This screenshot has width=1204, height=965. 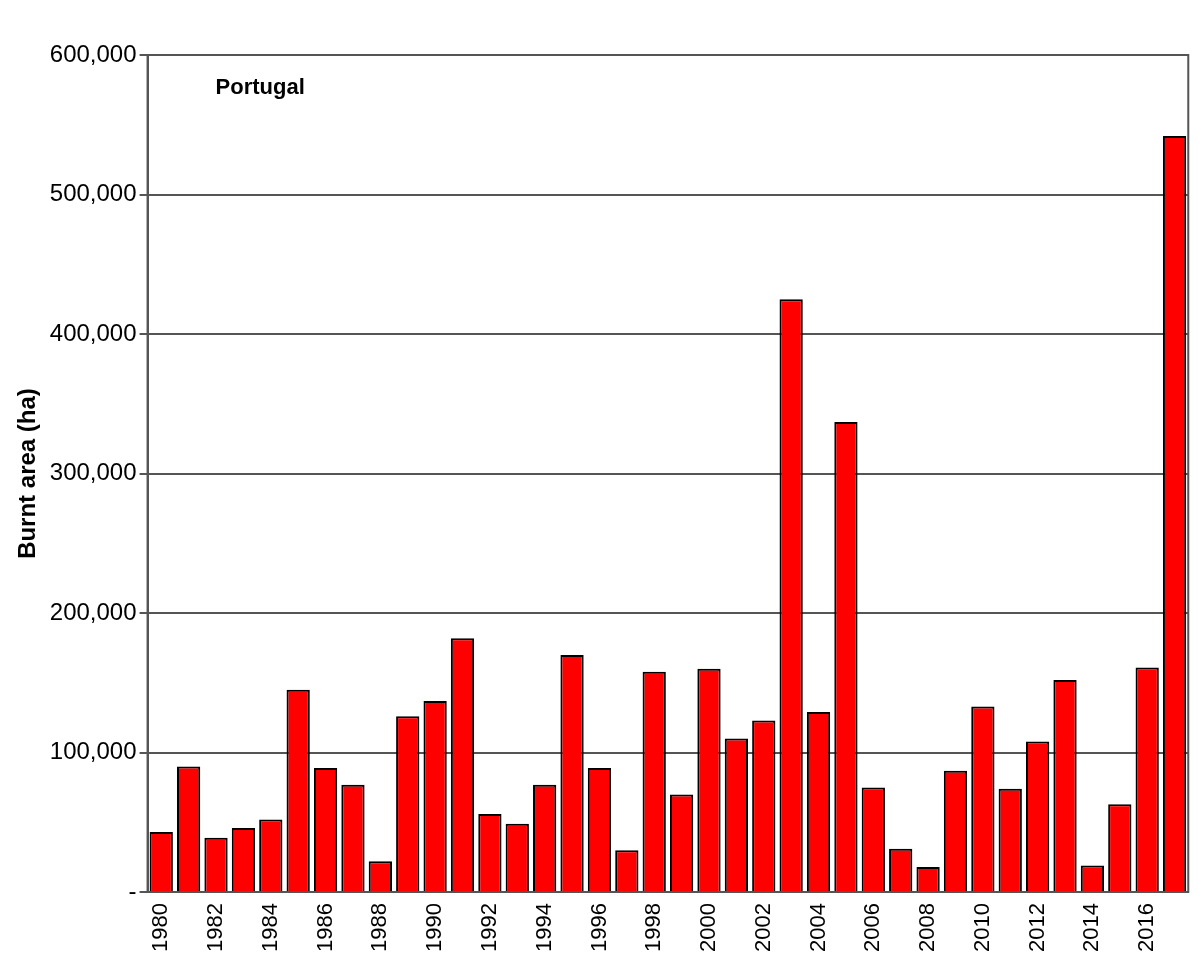 What do you see at coordinates (543, 928) in the screenshot?
I see `x-tick-label: 1994` at bounding box center [543, 928].